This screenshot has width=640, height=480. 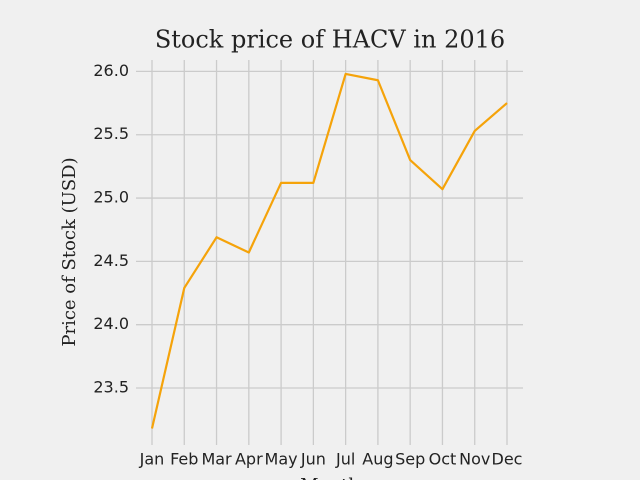 I want to click on x-tick-label: Jan, so click(x=152, y=459).